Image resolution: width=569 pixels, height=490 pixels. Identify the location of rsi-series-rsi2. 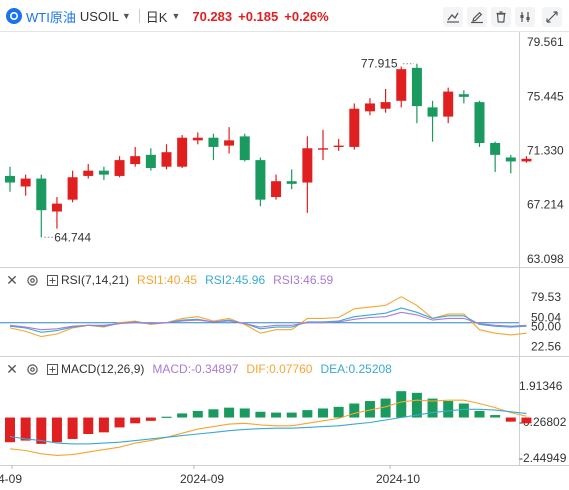
(268, 320).